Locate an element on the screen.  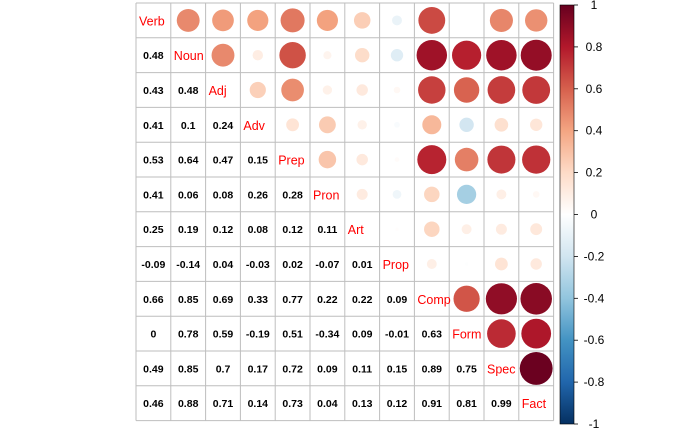
correlation-value: 0.99 is located at coordinates (501, 404).